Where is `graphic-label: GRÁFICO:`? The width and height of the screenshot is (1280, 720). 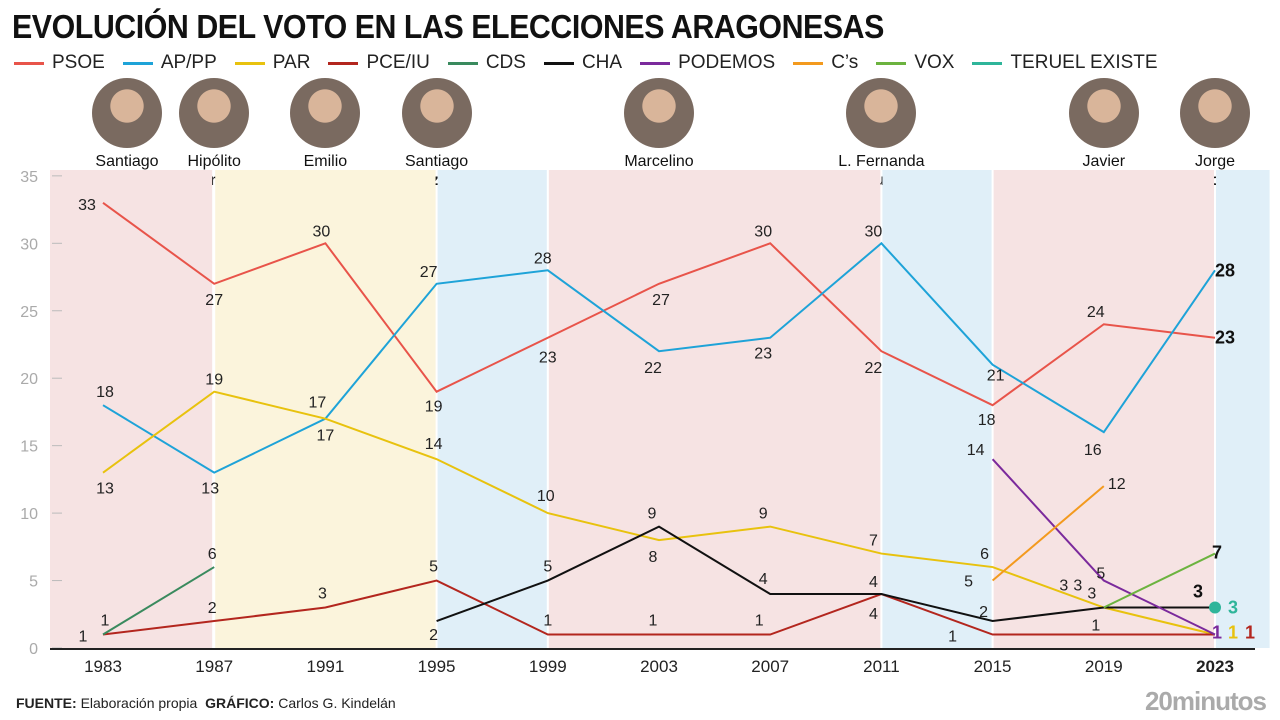 graphic-label: GRÁFICO: is located at coordinates (240, 703).